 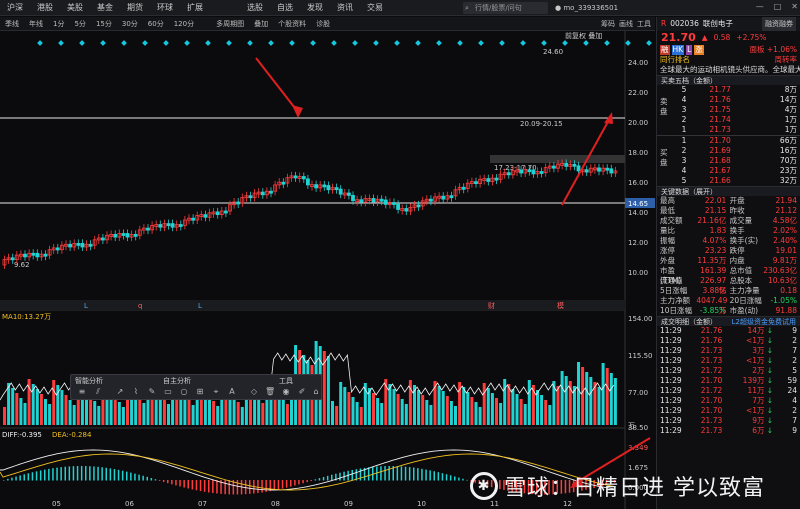 I want to click on annotation-arrow, so click(x=611, y=461).